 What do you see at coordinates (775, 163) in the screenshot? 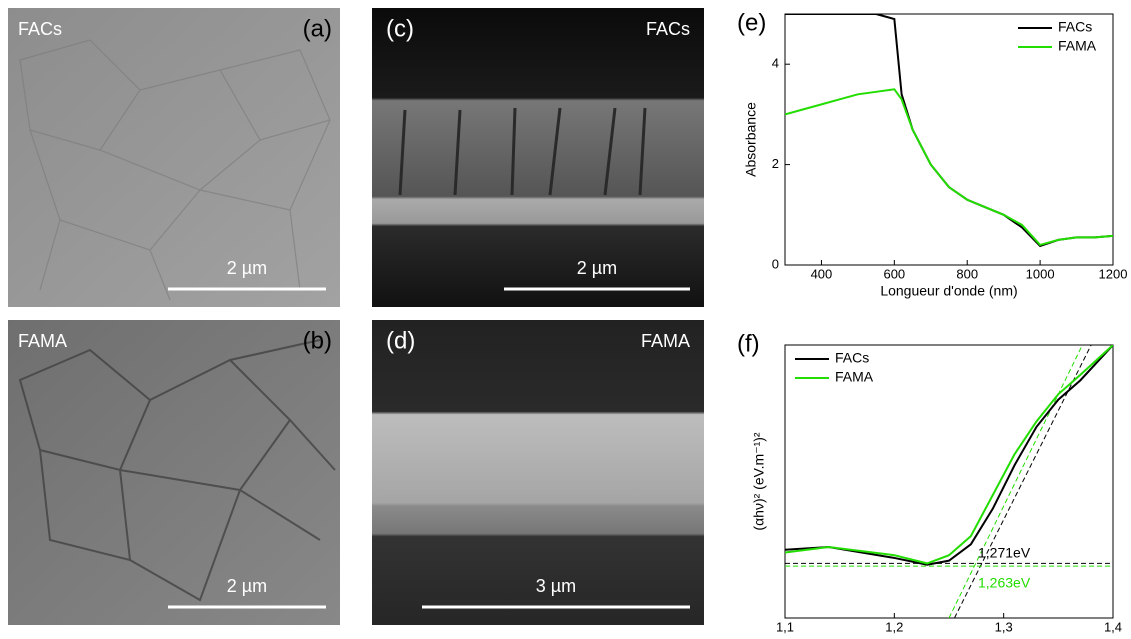
I see `y-tick-label: 2` at bounding box center [775, 163].